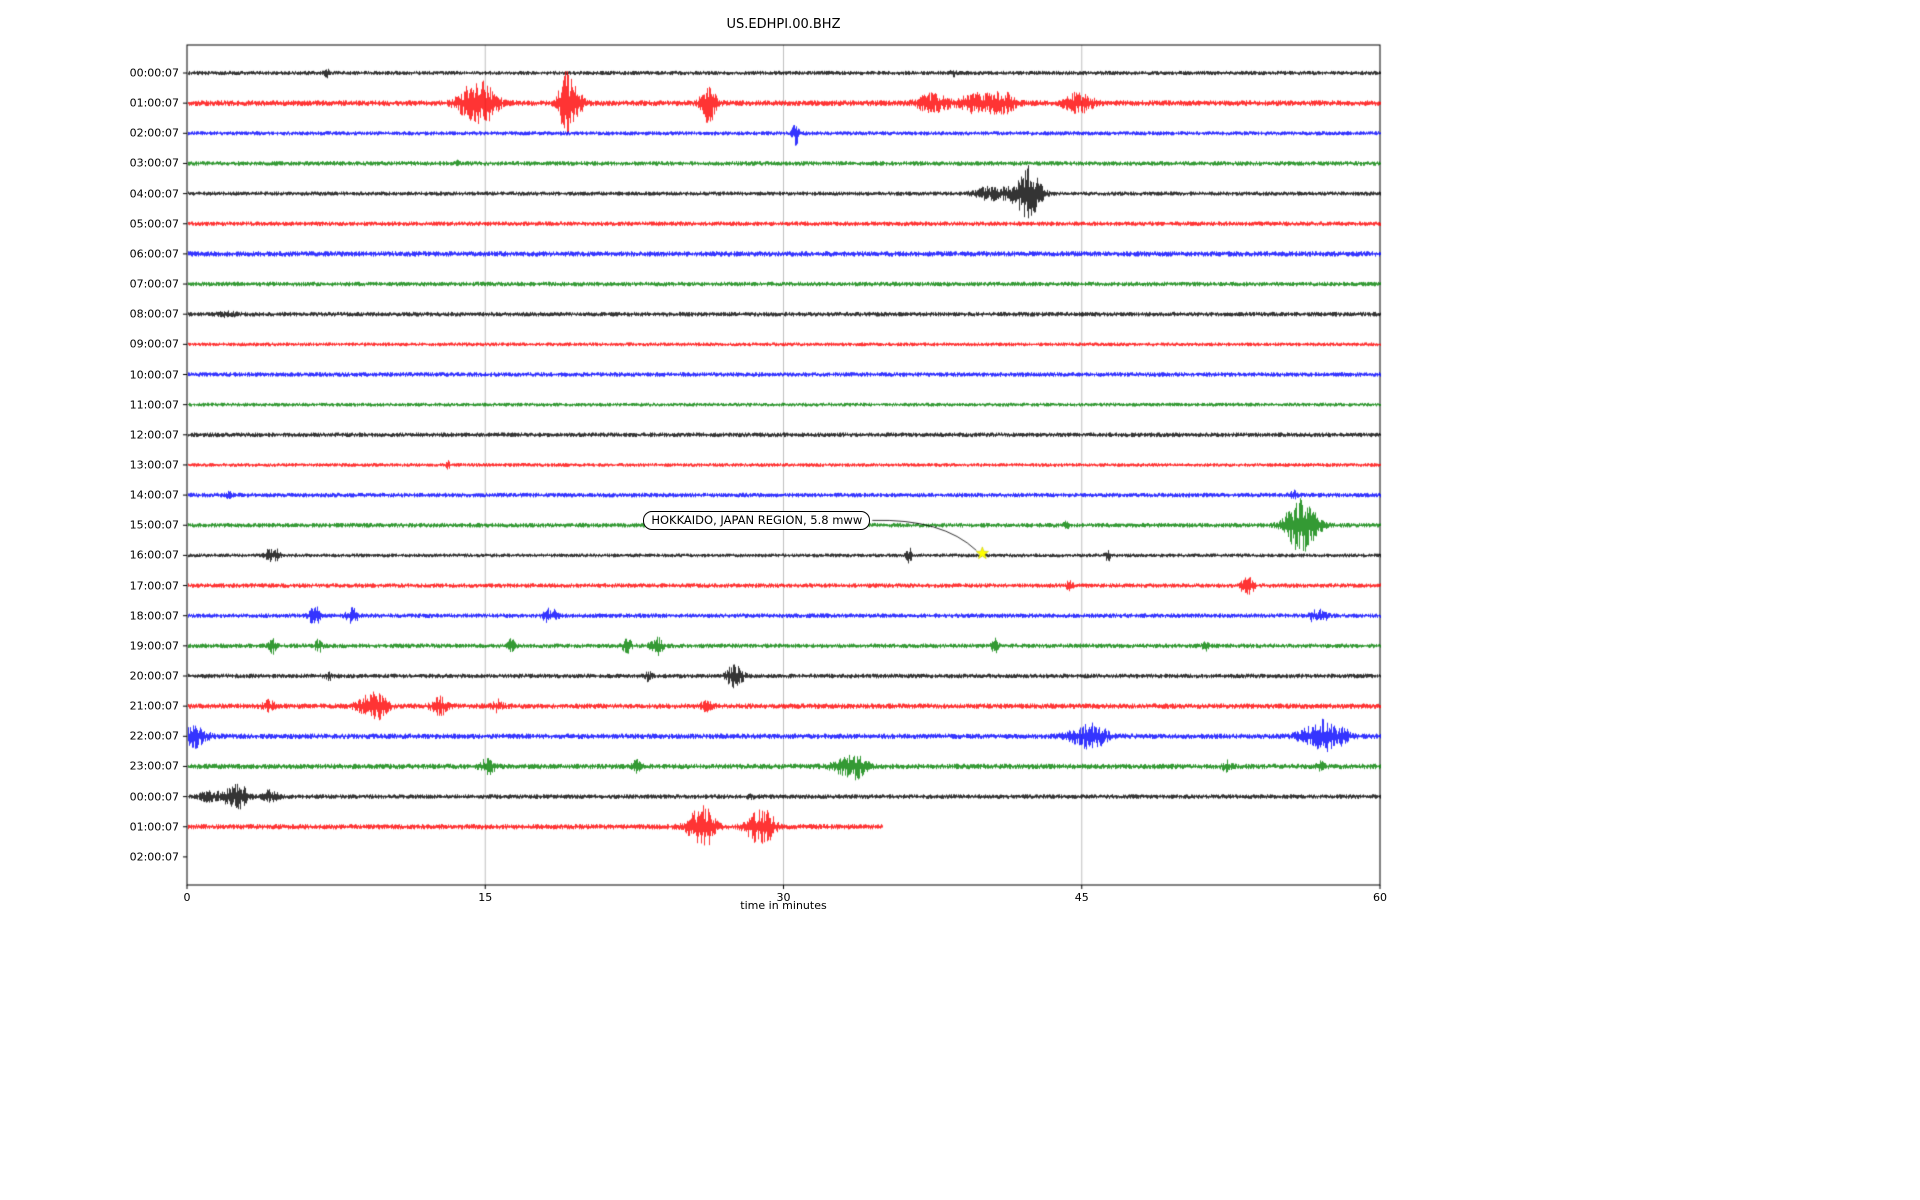  I want to click on x-tick-label: 30, so click(783, 897).